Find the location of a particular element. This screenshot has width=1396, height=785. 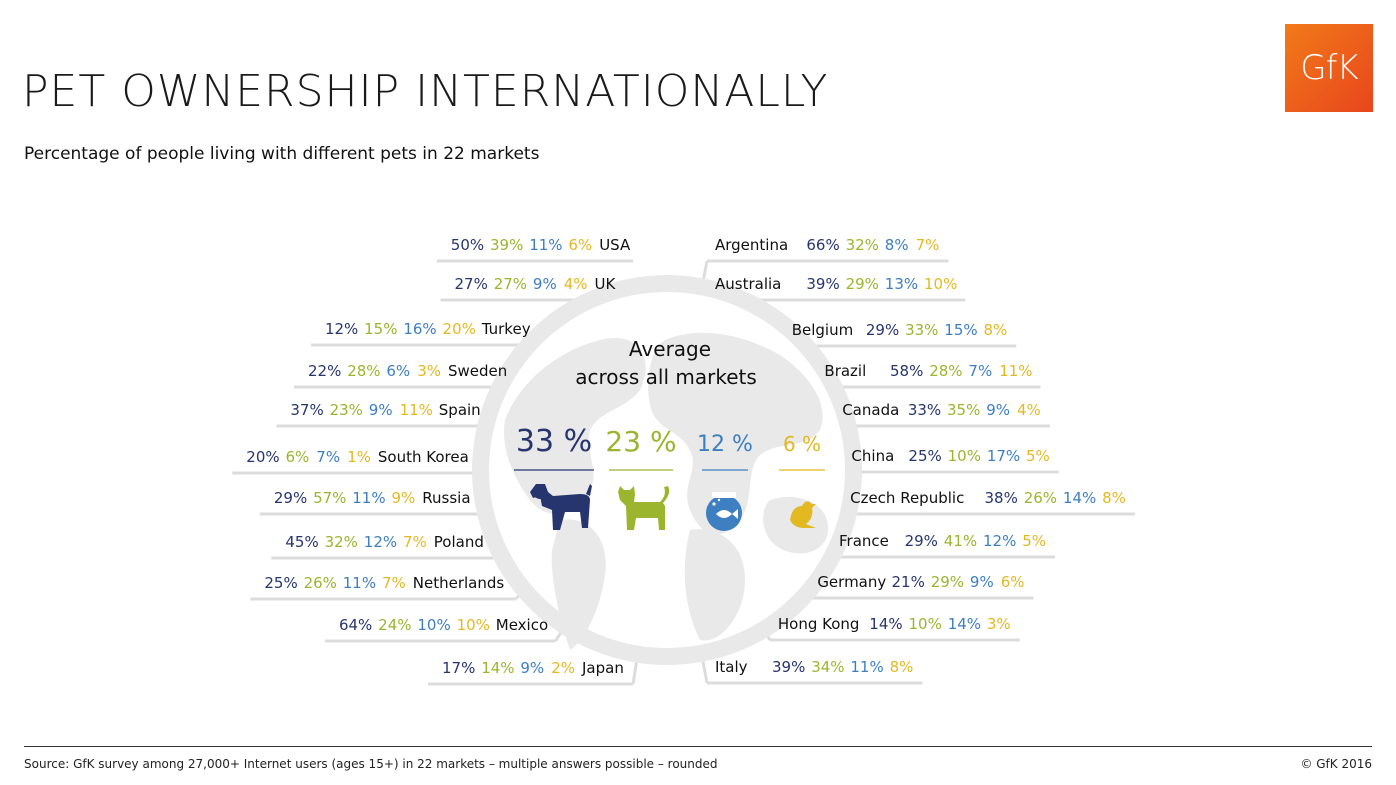

market-row-left: 29% 57% 11% 9% Russia is located at coordinates (372, 498).